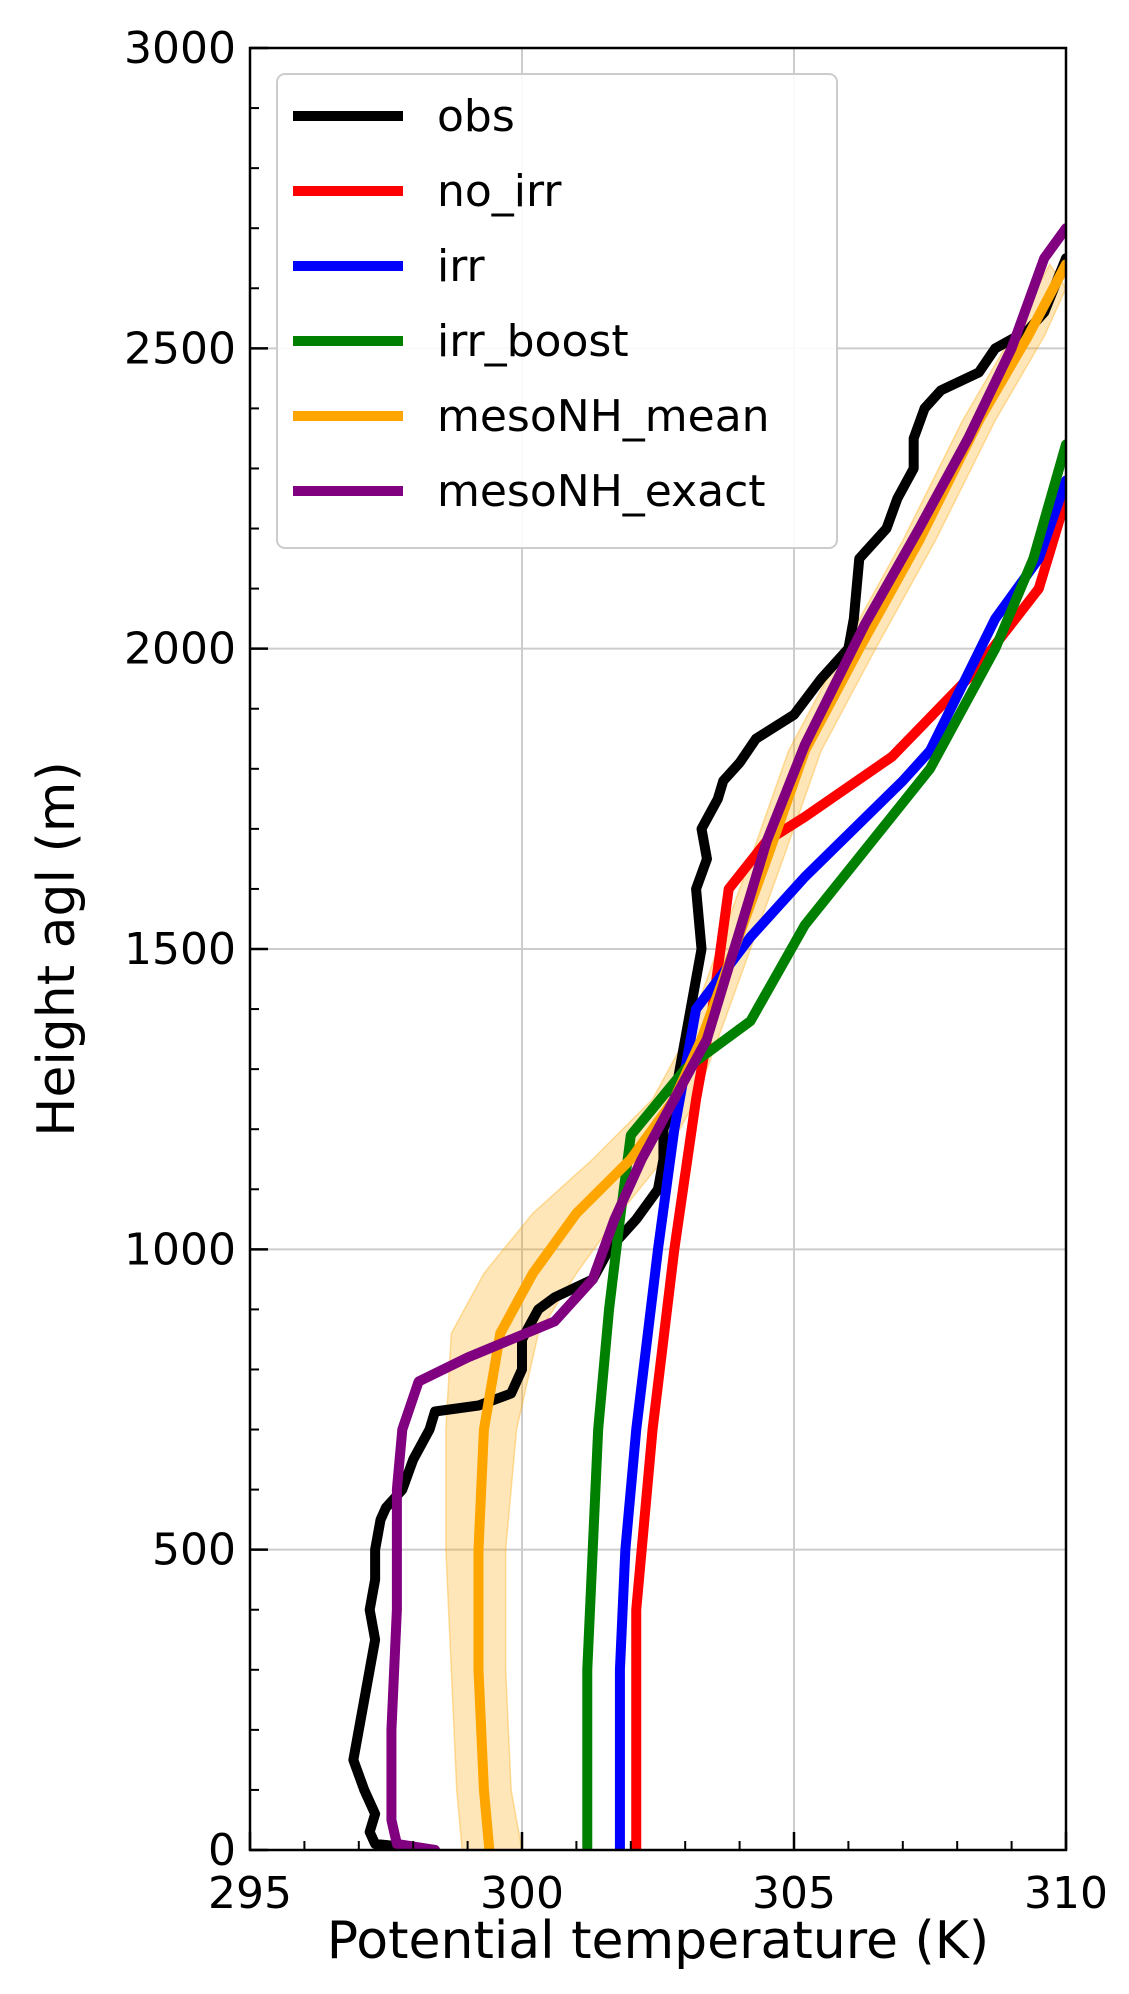  I want to click on legend-label-mesonh-exact: mesoNH_exact, so click(601, 491).